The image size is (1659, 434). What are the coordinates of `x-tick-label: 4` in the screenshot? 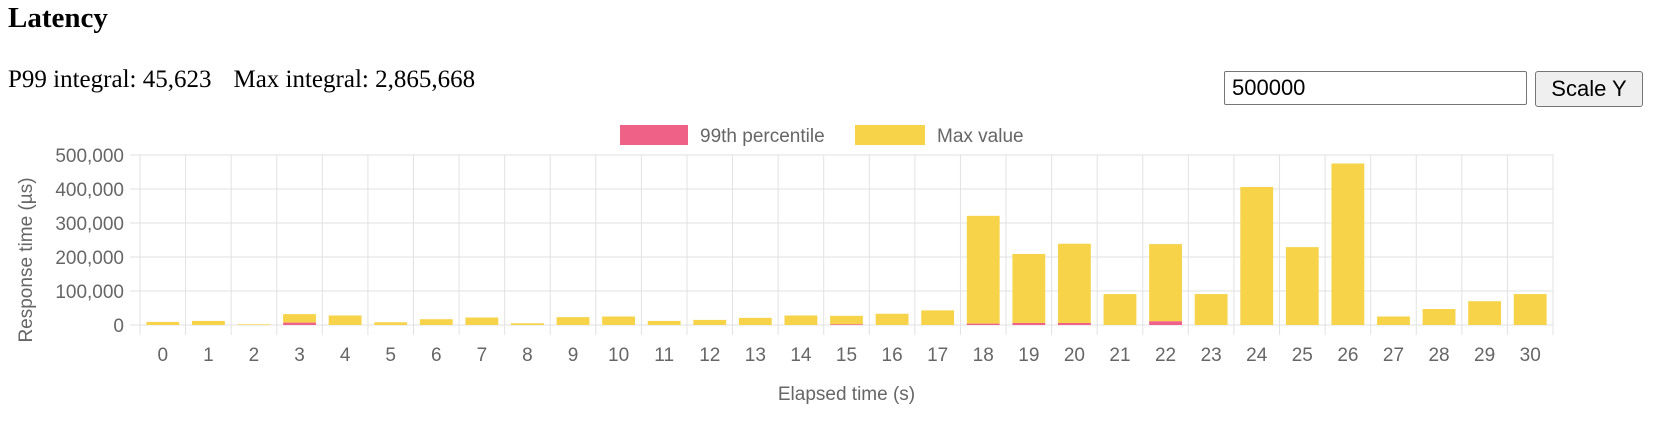 It's located at (345, 355).